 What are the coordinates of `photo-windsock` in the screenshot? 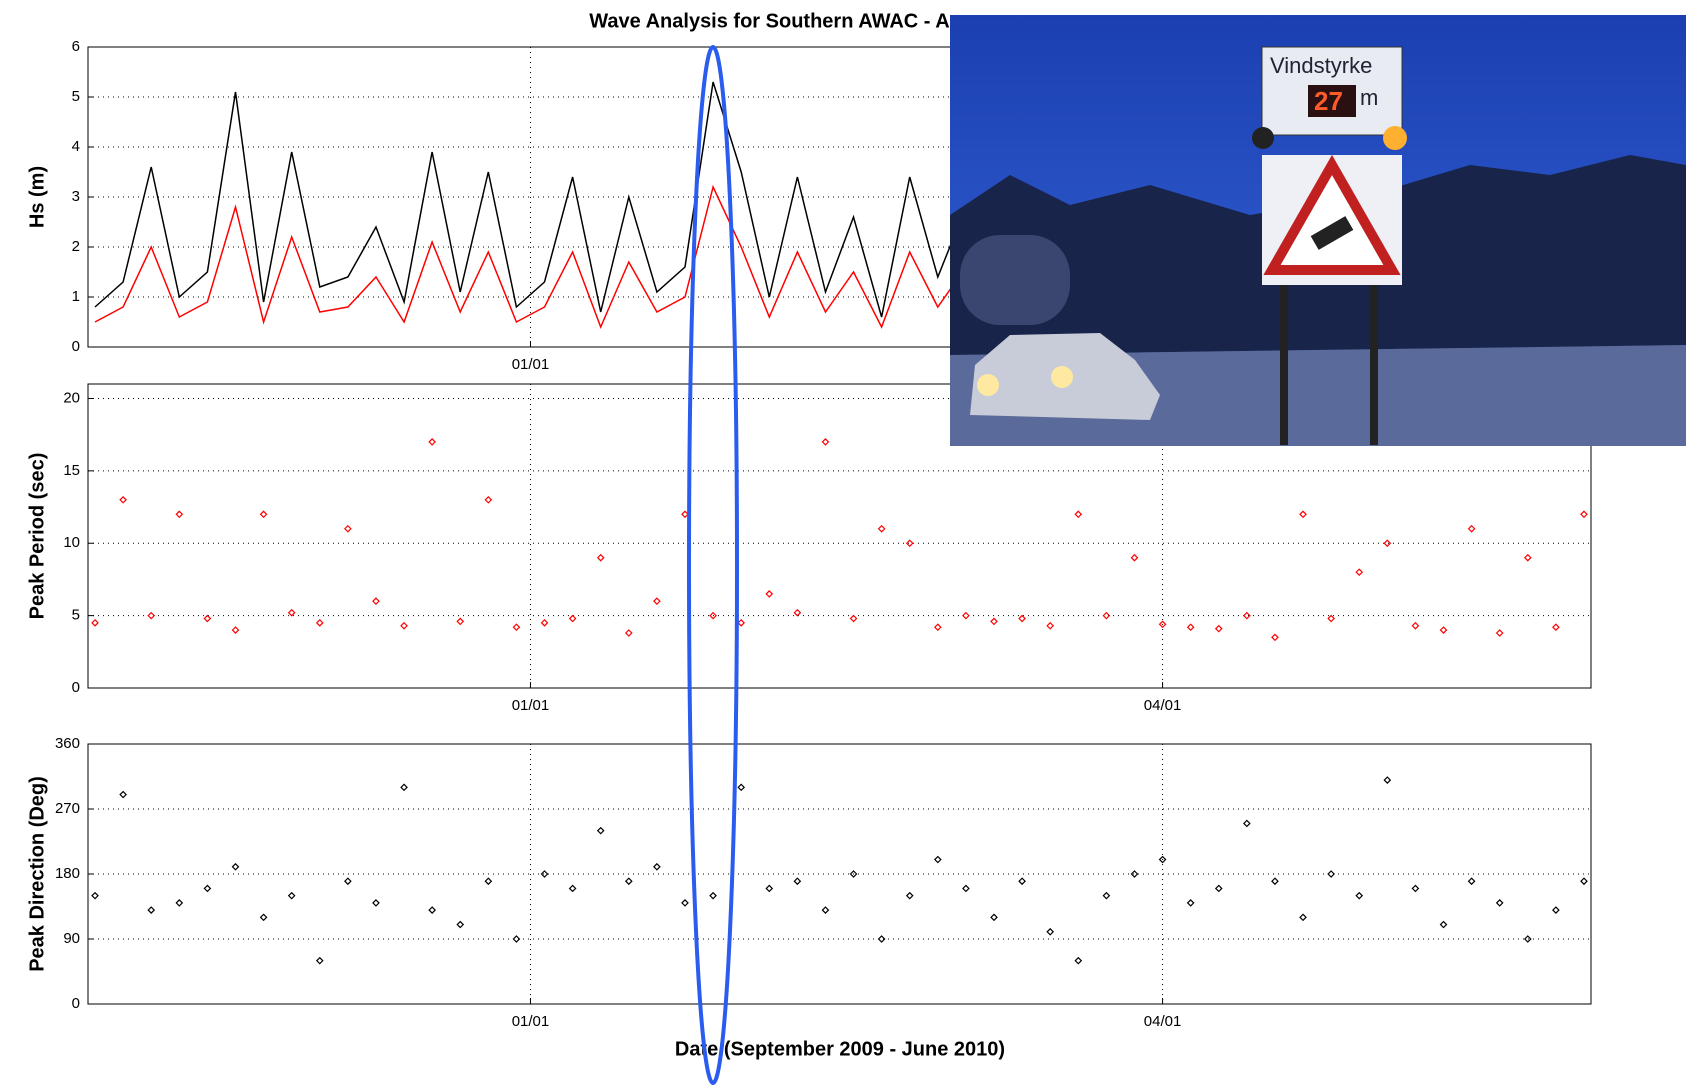 It's located at (1332, 233).